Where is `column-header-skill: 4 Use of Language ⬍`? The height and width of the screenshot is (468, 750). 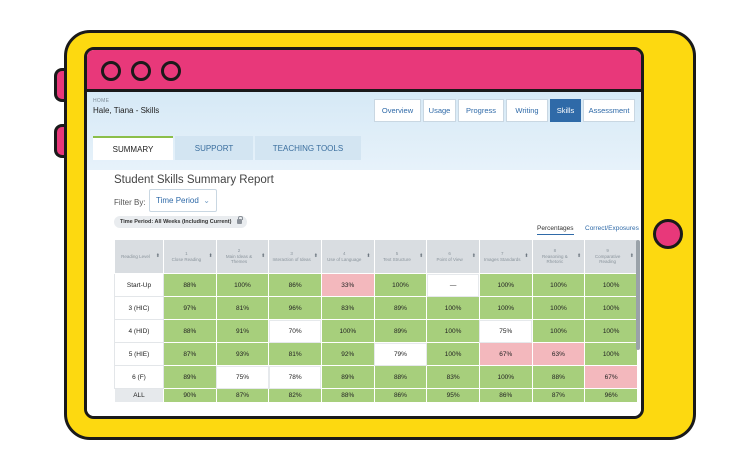 column-header-skill: 4 Use of Language ⬍ is located at coordinates (347, 256).